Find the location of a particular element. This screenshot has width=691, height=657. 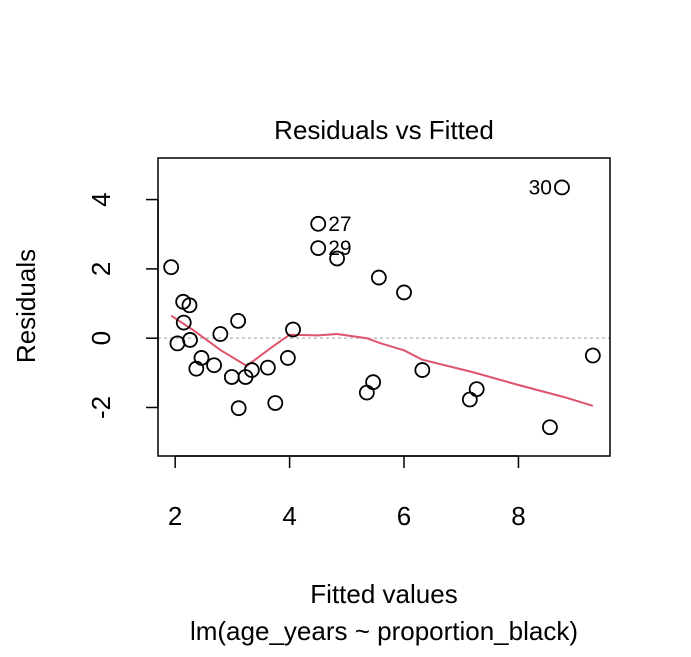

x-tick-label: 8 is located at coordinates (518, 516).